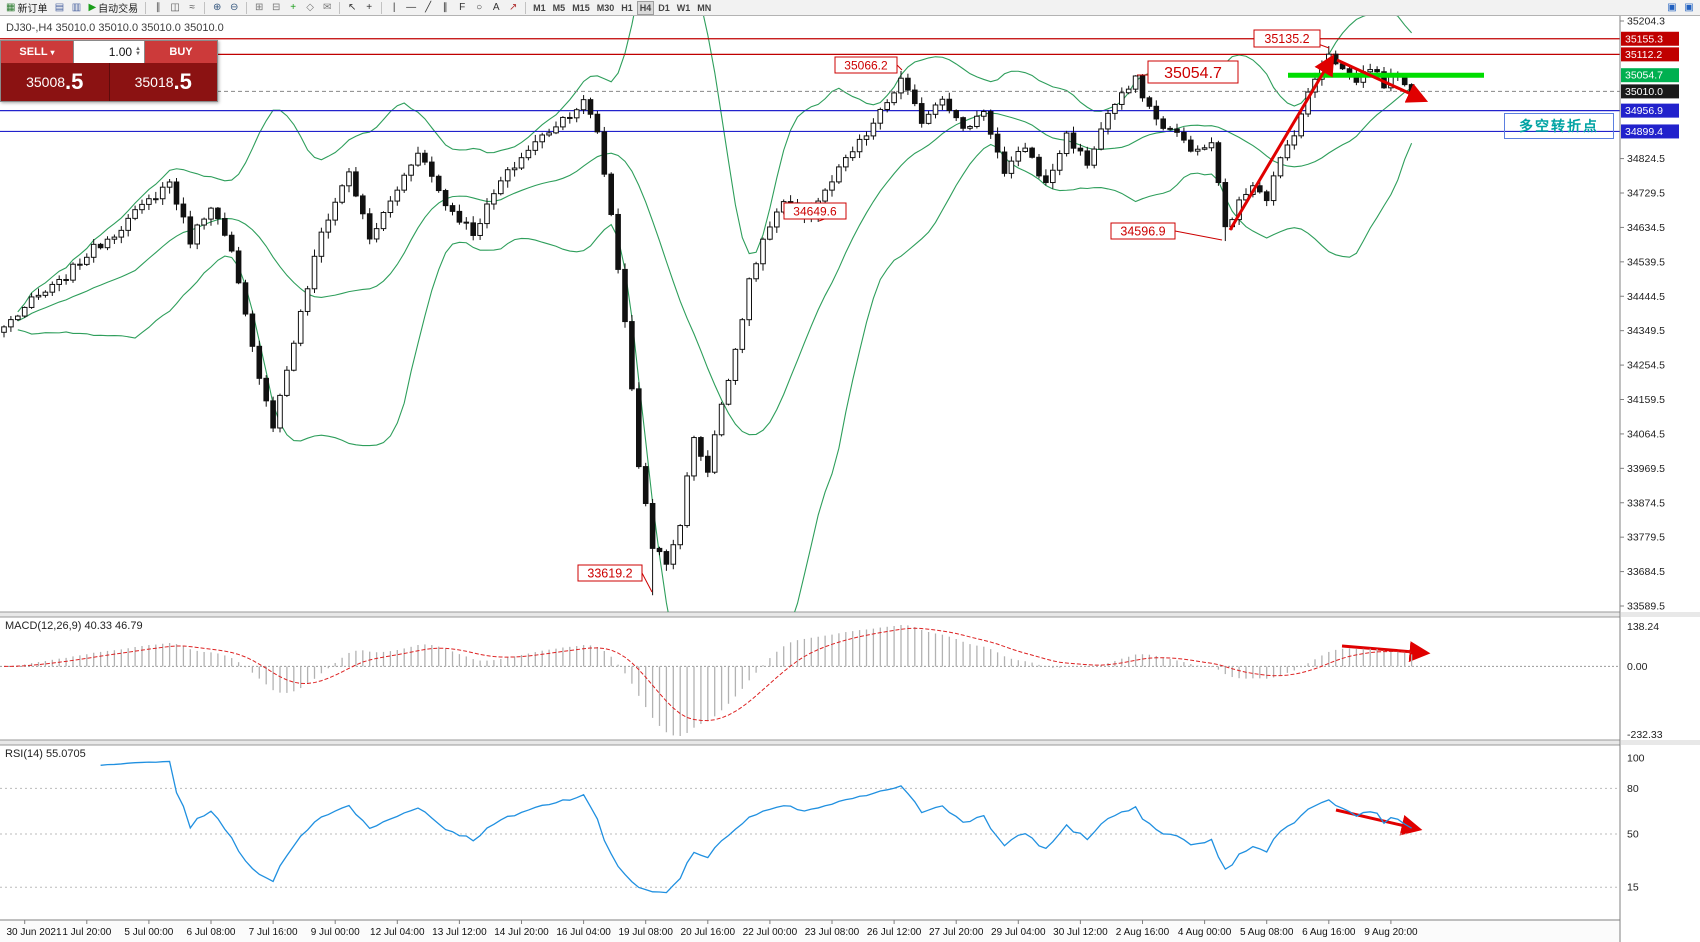  I want to click on vline-button: |, so click(394, 8).